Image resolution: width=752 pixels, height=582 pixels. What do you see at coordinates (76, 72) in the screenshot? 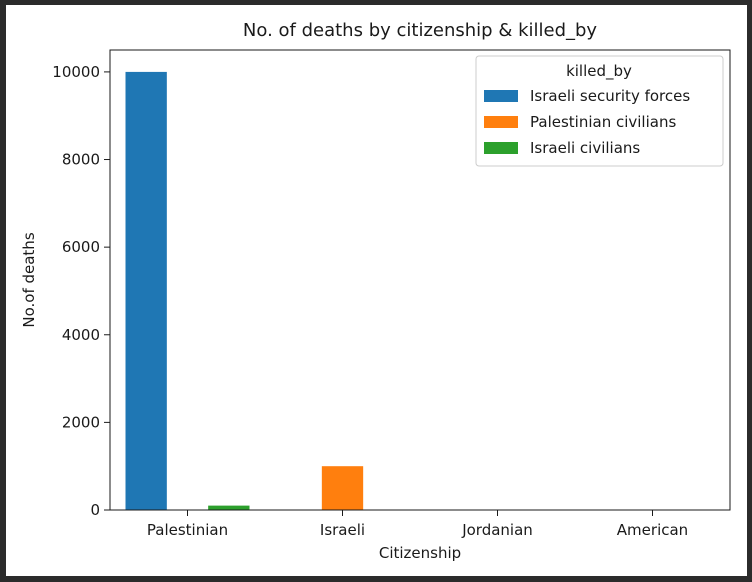
I see `y-tick-label: 10000` at bounding box center [76, 72].